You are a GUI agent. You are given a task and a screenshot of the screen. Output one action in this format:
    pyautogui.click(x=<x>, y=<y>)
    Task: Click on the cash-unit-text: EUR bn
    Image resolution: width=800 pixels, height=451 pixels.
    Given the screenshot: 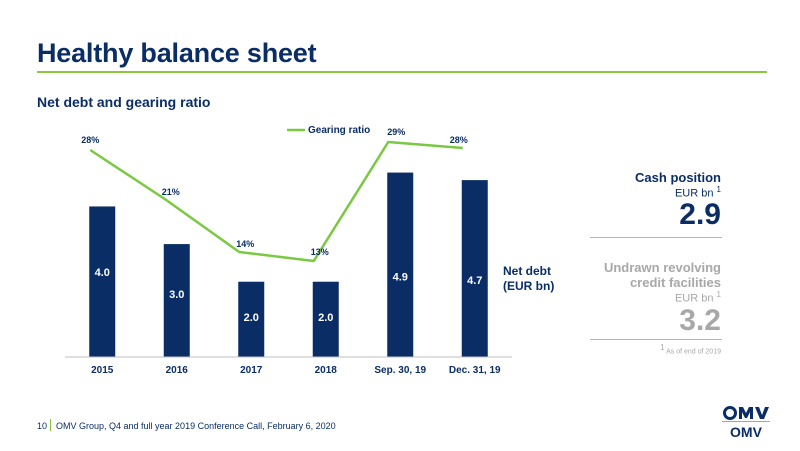 What is the action you would take?
    pyautogui.click(x=694, y=193)
    